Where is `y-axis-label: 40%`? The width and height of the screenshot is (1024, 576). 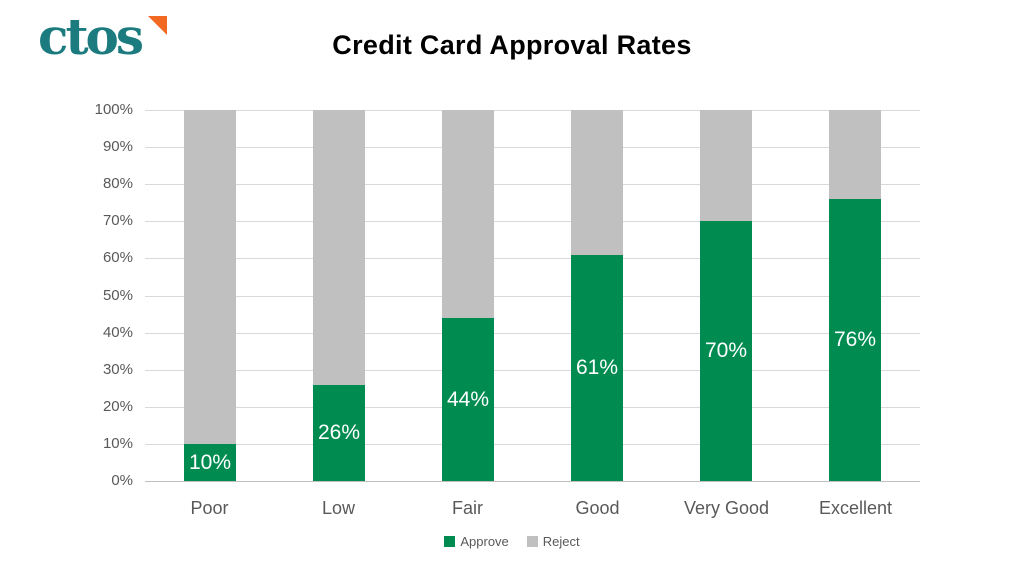
y-axis-label: 40% is located at coordinates (117, 332).